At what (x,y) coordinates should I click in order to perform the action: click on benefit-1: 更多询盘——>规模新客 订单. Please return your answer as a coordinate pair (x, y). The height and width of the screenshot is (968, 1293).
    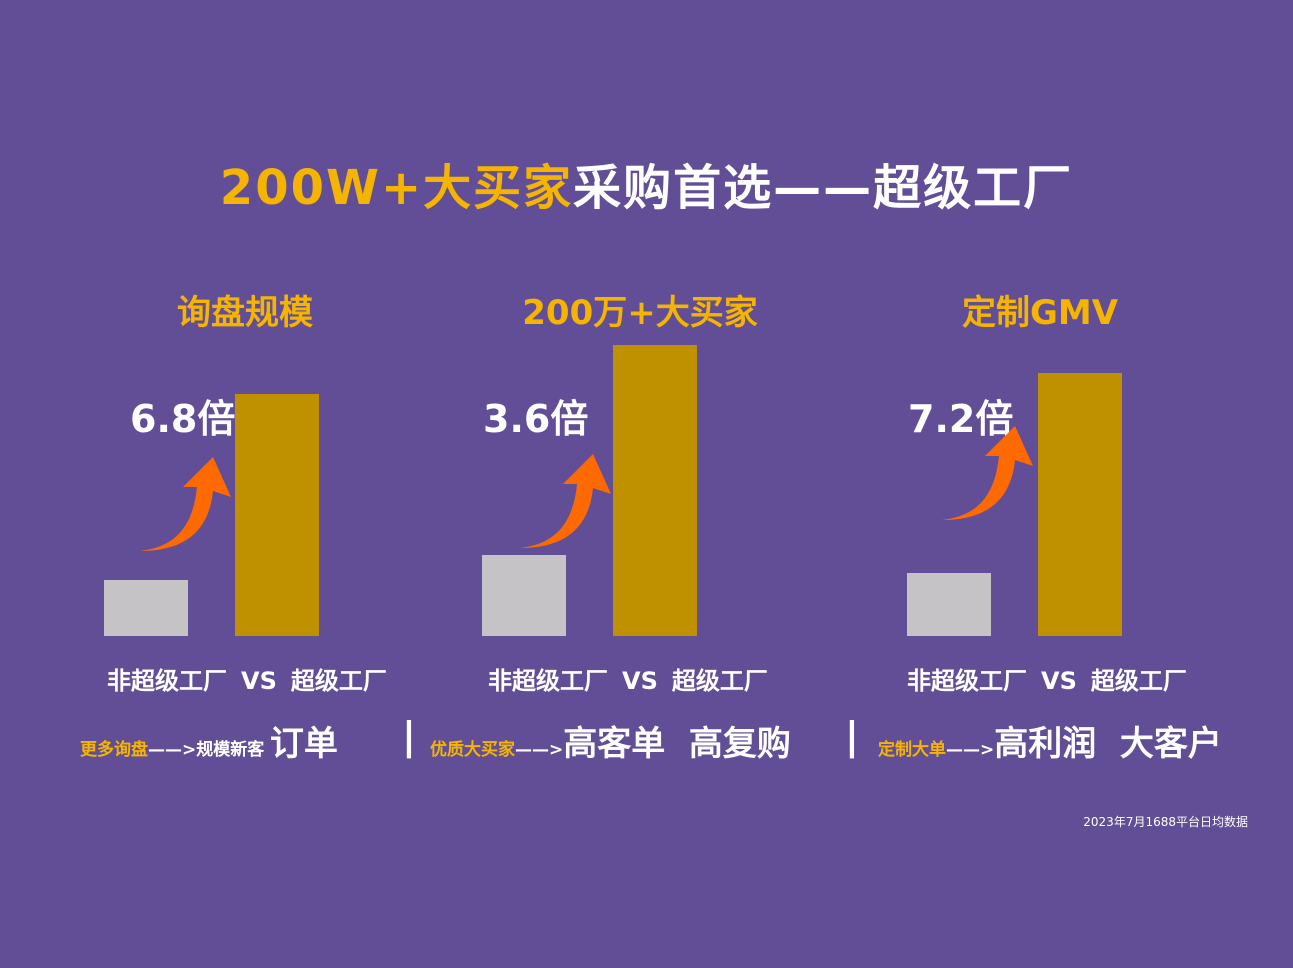
    Looking at the image, I should click on (209, 740).